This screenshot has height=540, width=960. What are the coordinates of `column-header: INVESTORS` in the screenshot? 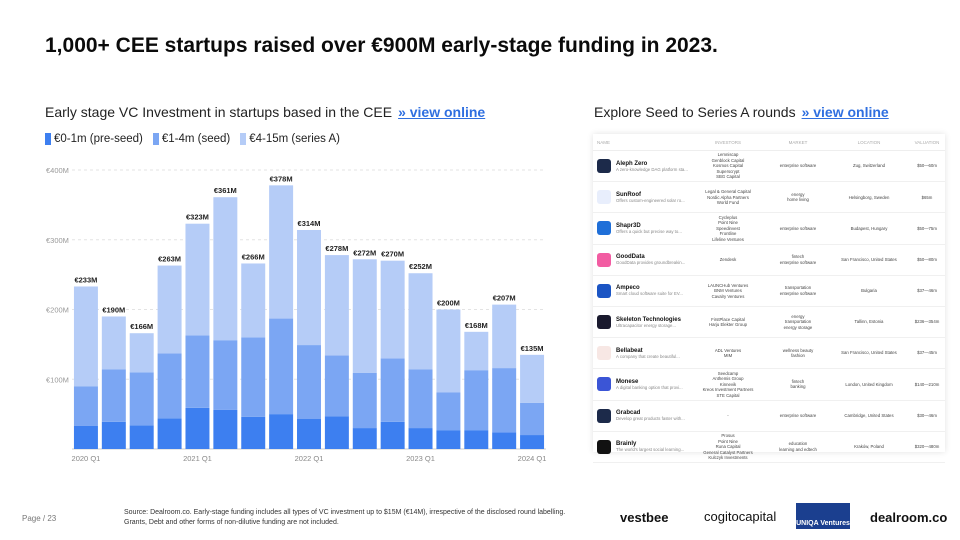 It's located at (728, 142).